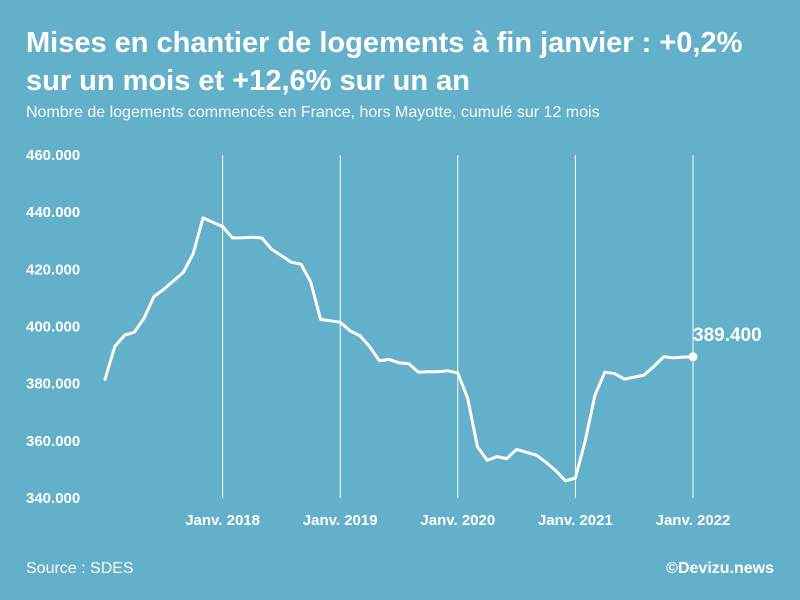 This screenshot has height=600, width=800. I want to click on x-tick-label: Janv. 2020, so click(457, 520).